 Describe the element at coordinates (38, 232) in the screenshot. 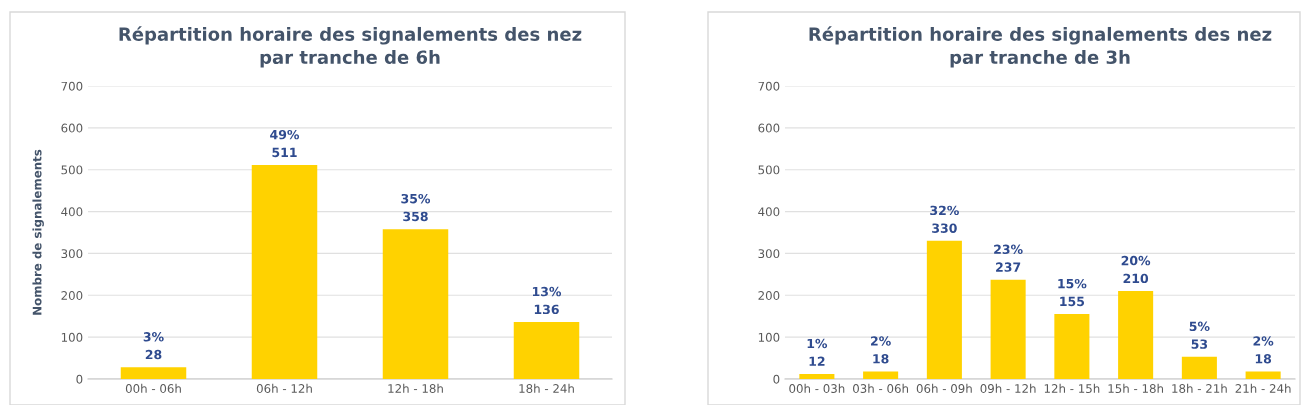

I see `y-axis-title: Nombre de signalements` at that location.